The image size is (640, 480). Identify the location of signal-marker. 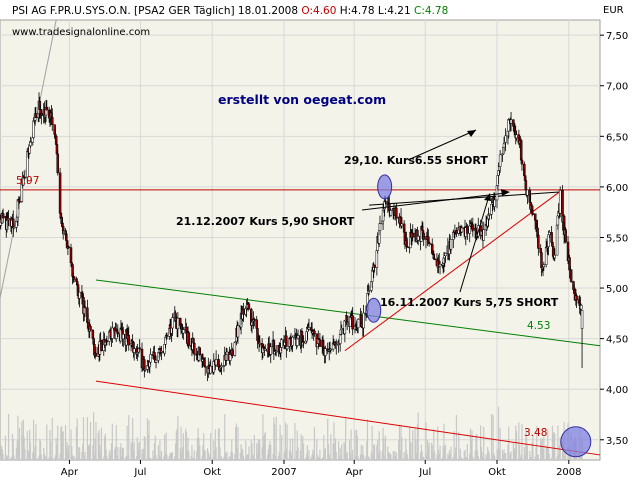
(385, 187).